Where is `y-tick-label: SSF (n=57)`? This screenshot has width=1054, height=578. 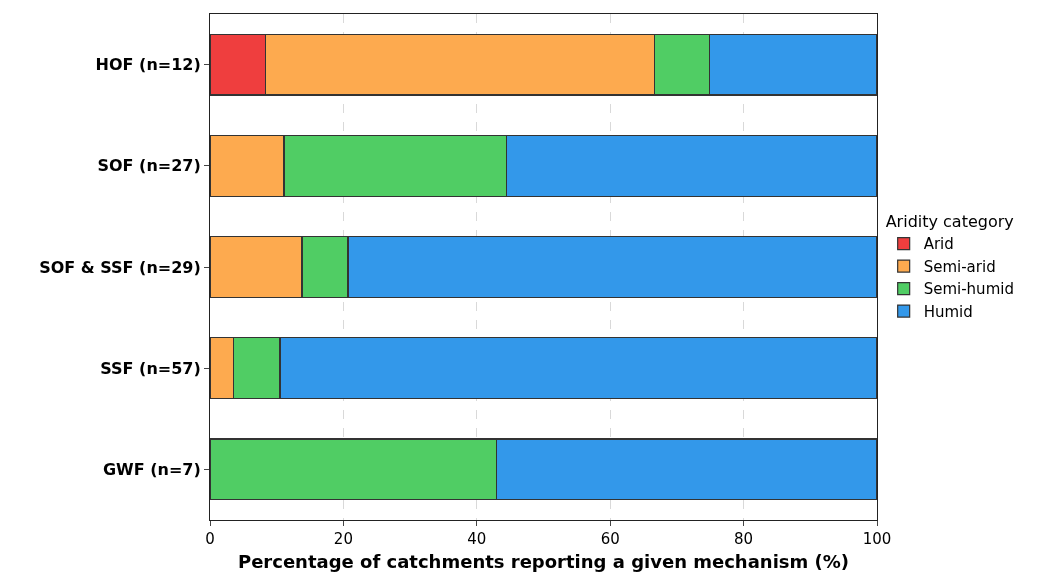
y-tick-label: SSF (n=57) is located at coordinates (150, 368).